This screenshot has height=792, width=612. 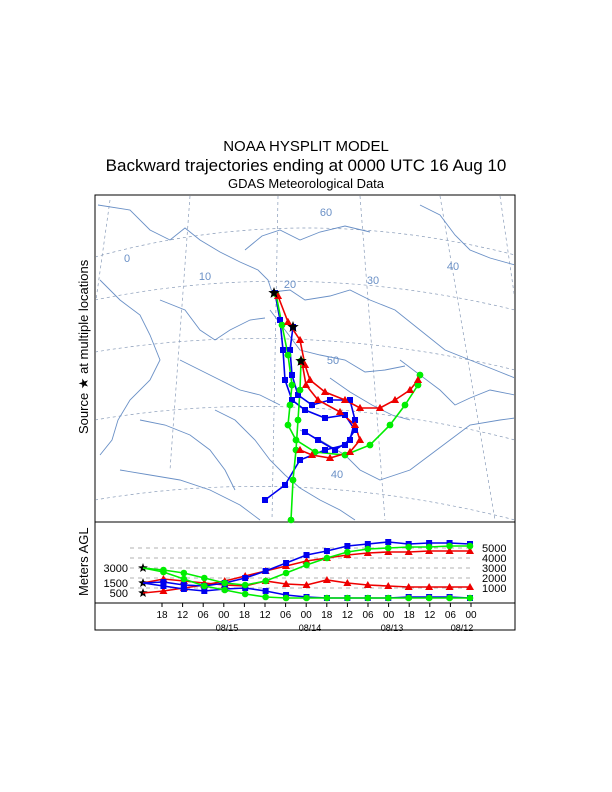 What do you see at coordinates (119, 594) in the screenshot?
I see `start-height-label: 500` at bounding box center [119, 594].